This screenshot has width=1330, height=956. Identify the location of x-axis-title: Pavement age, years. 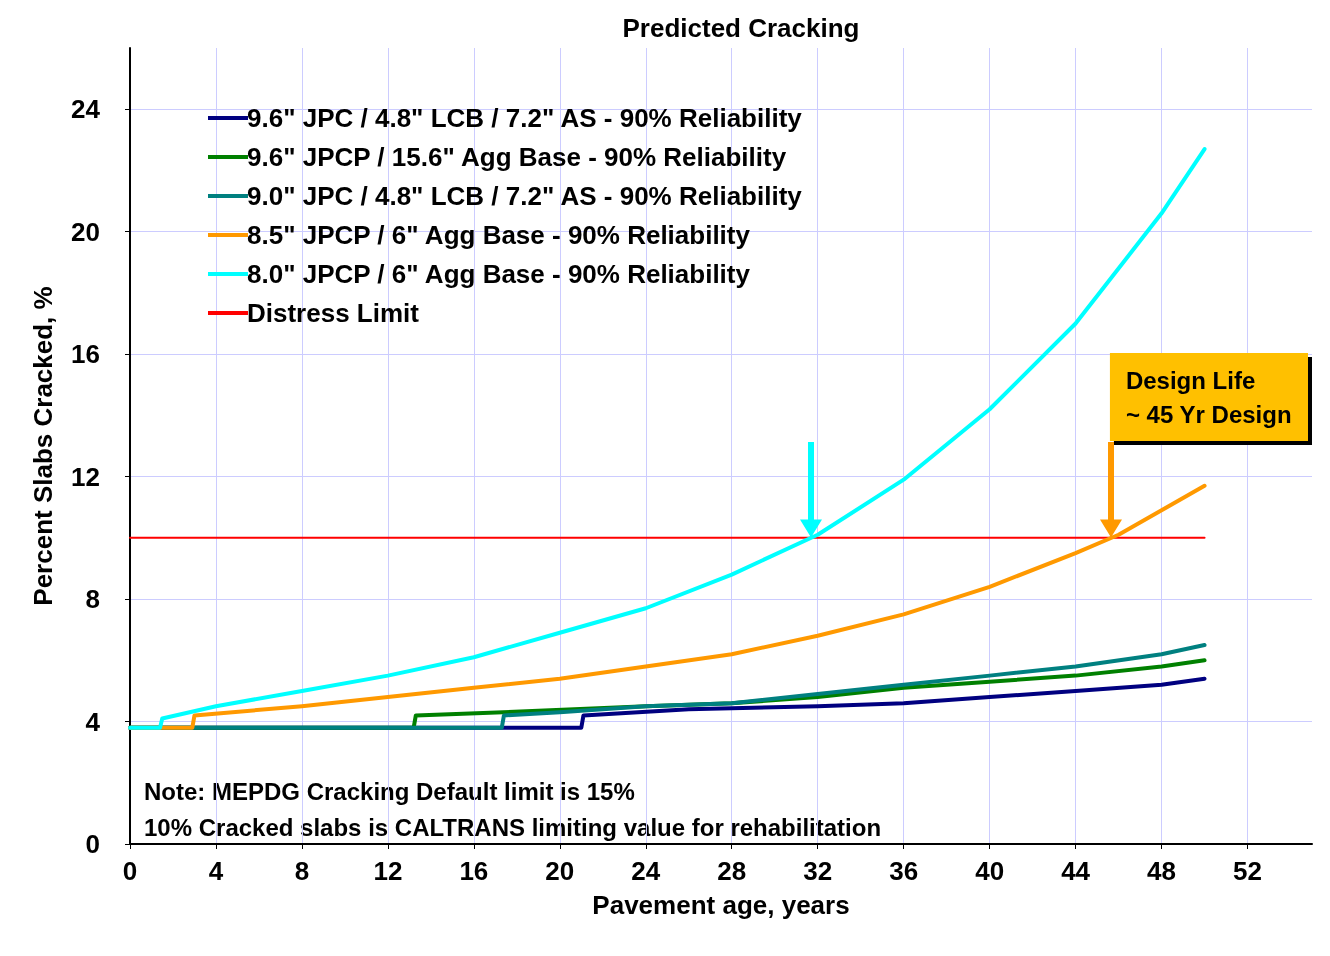
(721, 905).